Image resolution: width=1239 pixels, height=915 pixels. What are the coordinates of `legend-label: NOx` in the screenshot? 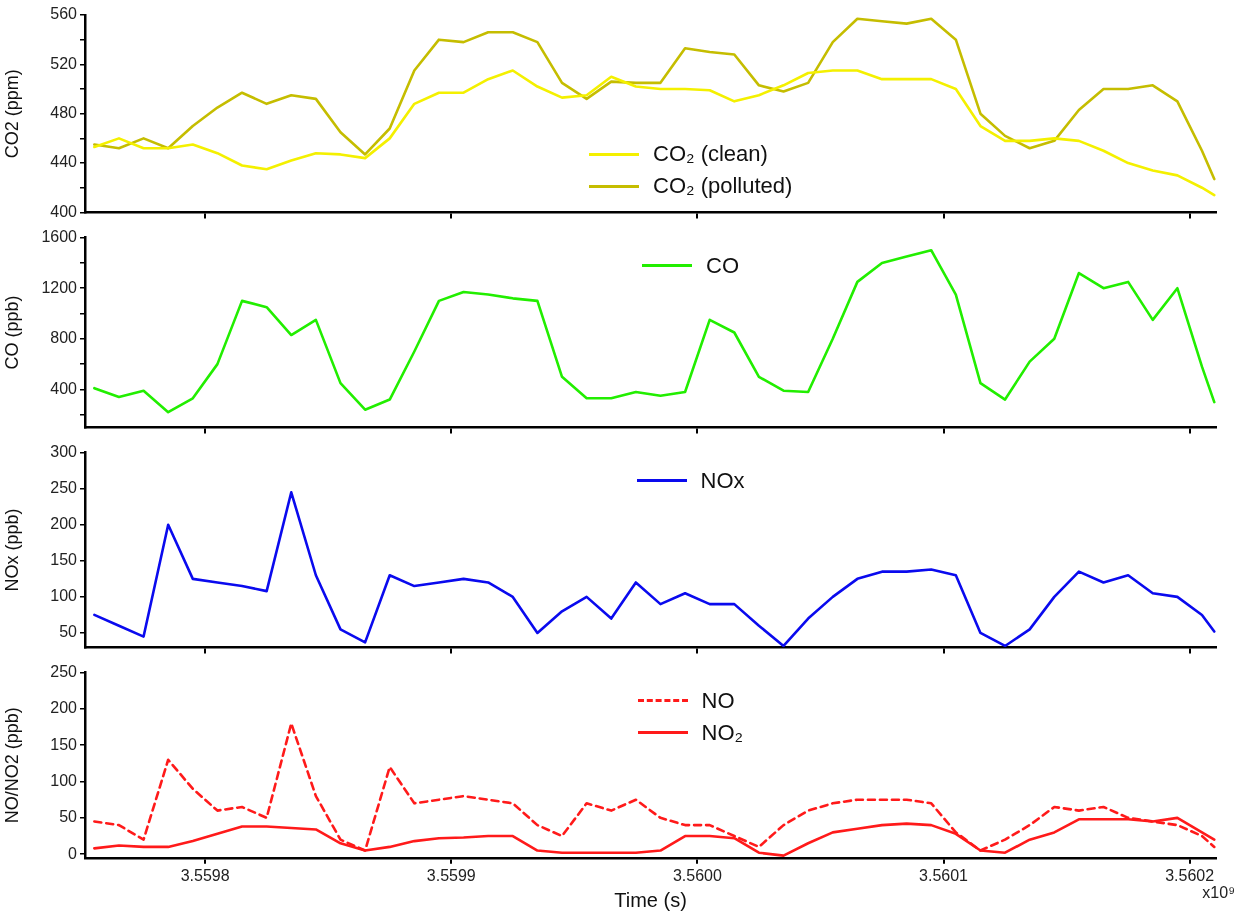 It's located at (722, 480).